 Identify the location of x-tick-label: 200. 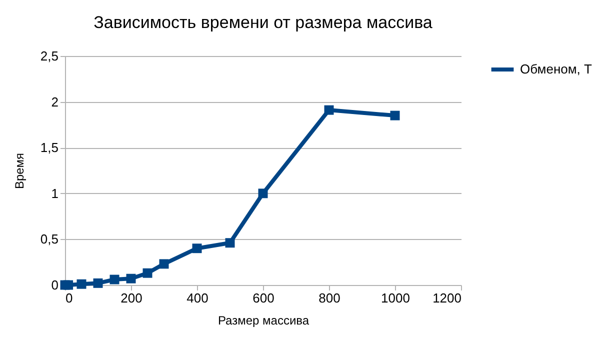
(131, 298).